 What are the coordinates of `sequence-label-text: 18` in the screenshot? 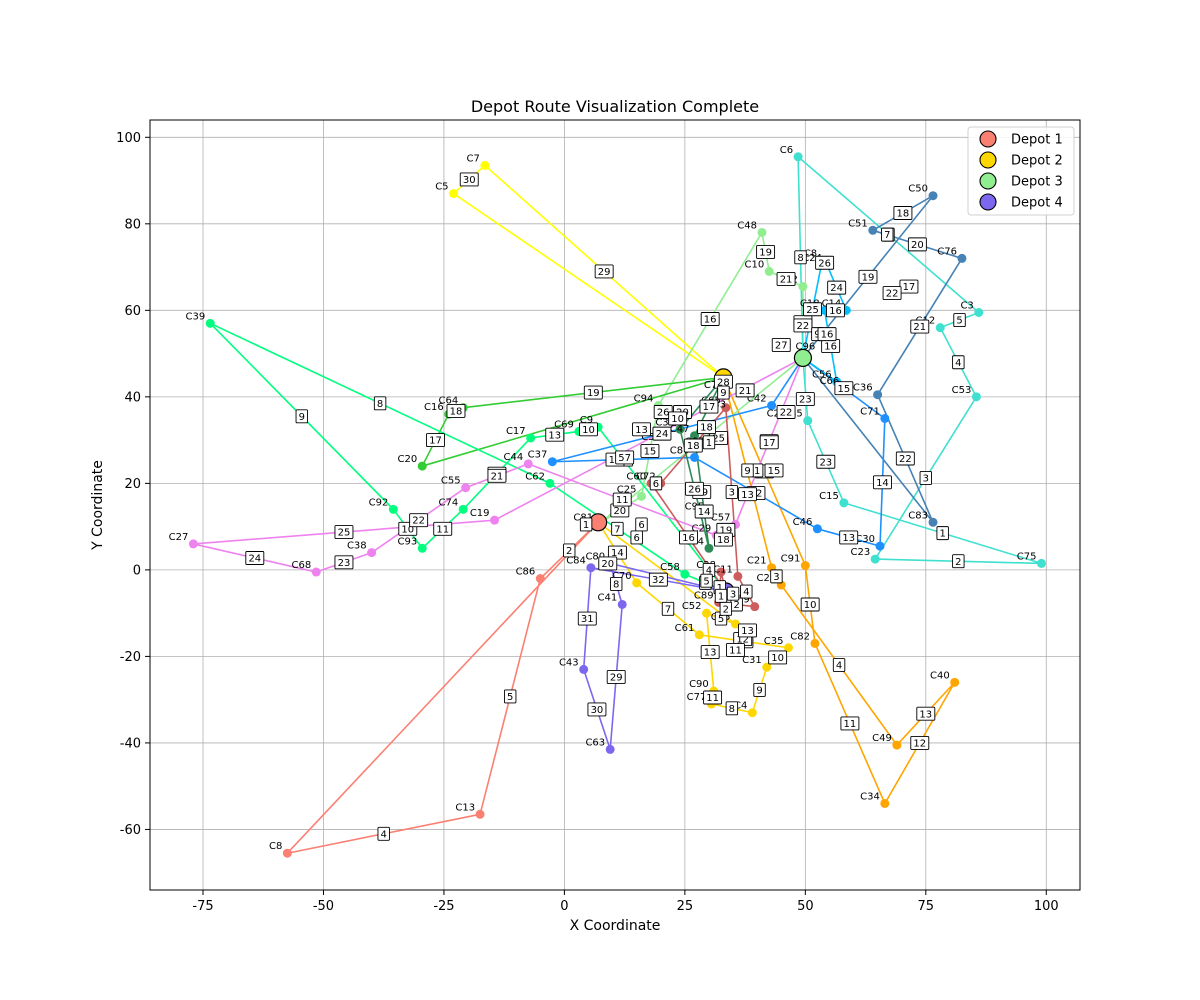 It's located at (693, 446).